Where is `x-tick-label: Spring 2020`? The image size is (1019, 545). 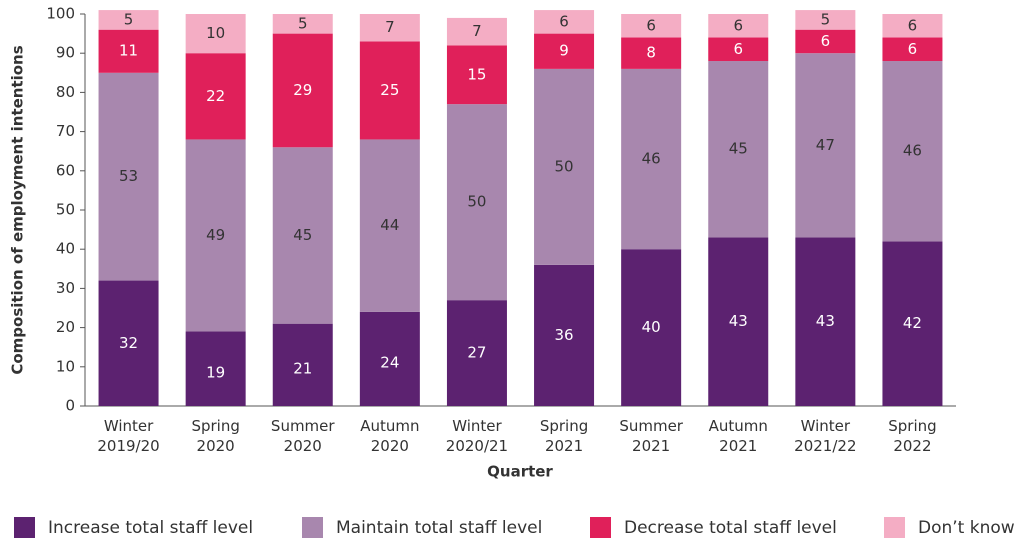 x-tick-label: Spring 2020 is located at coordinates (215, 436).